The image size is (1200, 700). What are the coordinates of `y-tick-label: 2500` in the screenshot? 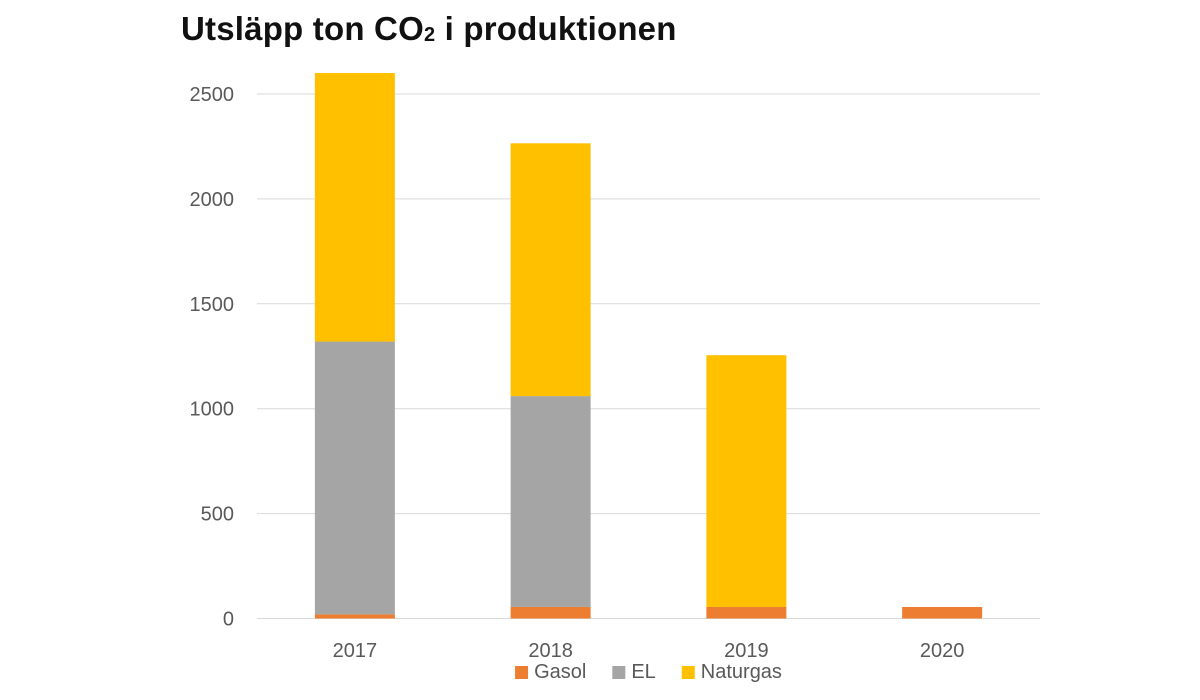 It's located at (212, 95).